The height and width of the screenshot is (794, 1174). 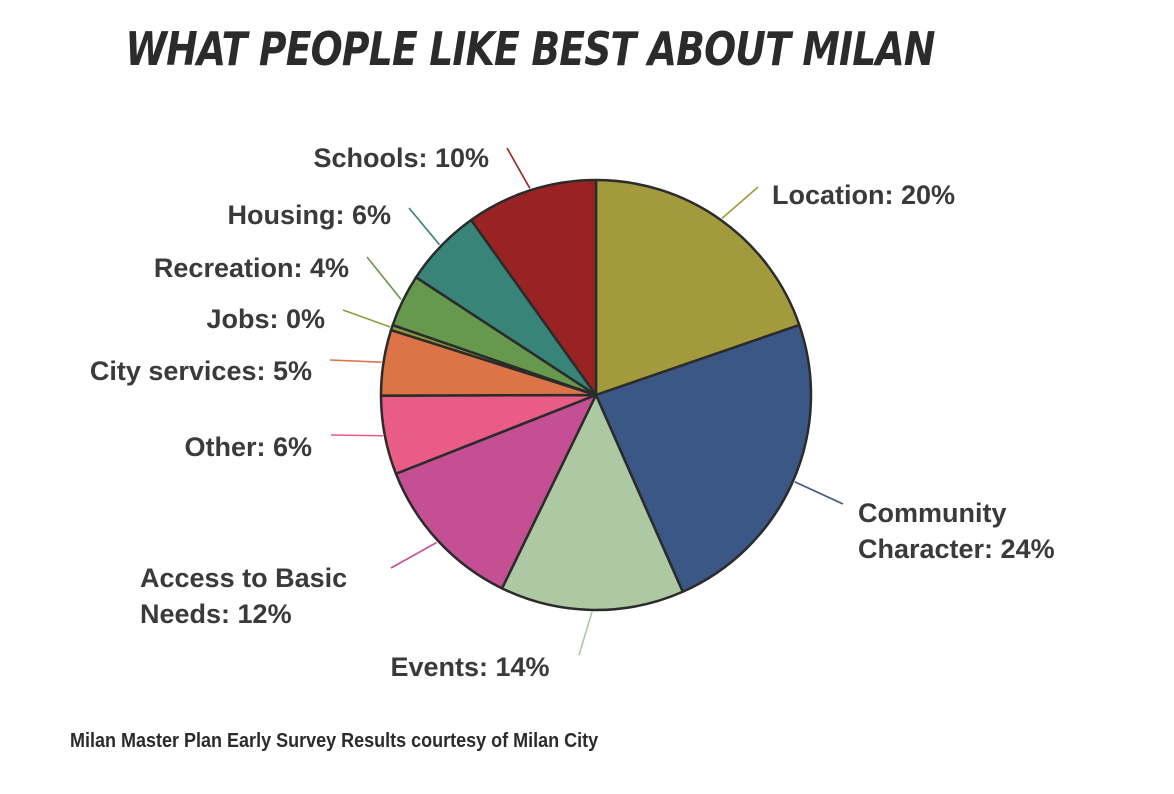 I want to click on pie-label-line: Character: 24%, so click(x=956, y=549).